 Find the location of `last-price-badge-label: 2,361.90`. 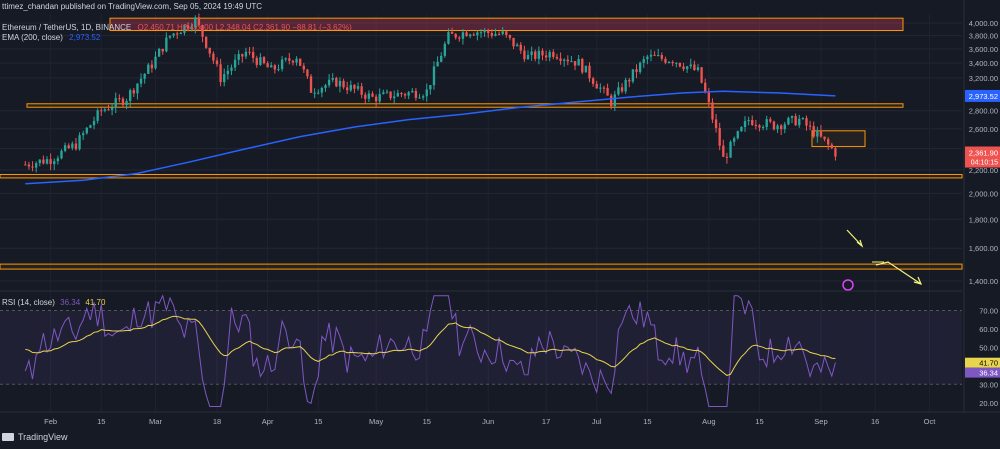

last-price-badge-label: 2,361.90 is located at coordinates (983, 153).